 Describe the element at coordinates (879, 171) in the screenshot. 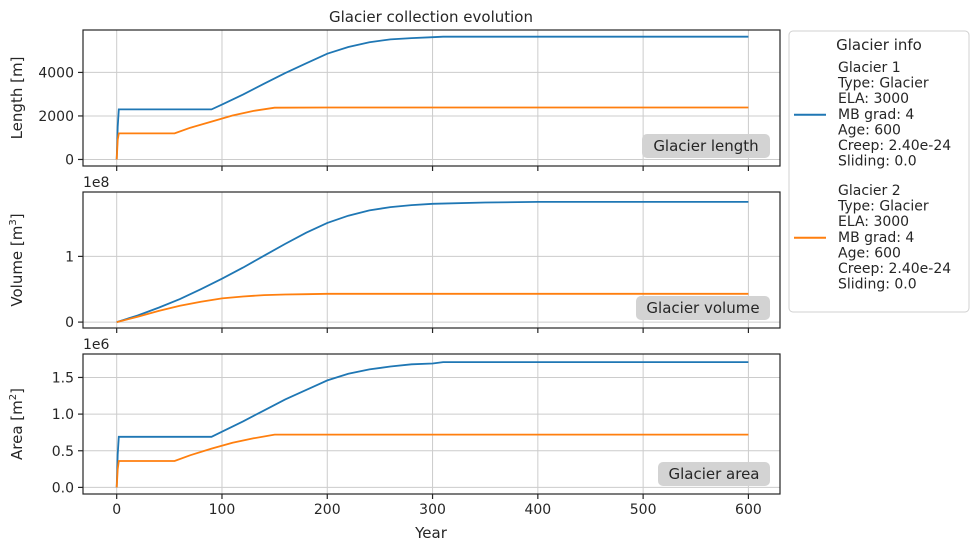

I see `legend-frame` at that location.